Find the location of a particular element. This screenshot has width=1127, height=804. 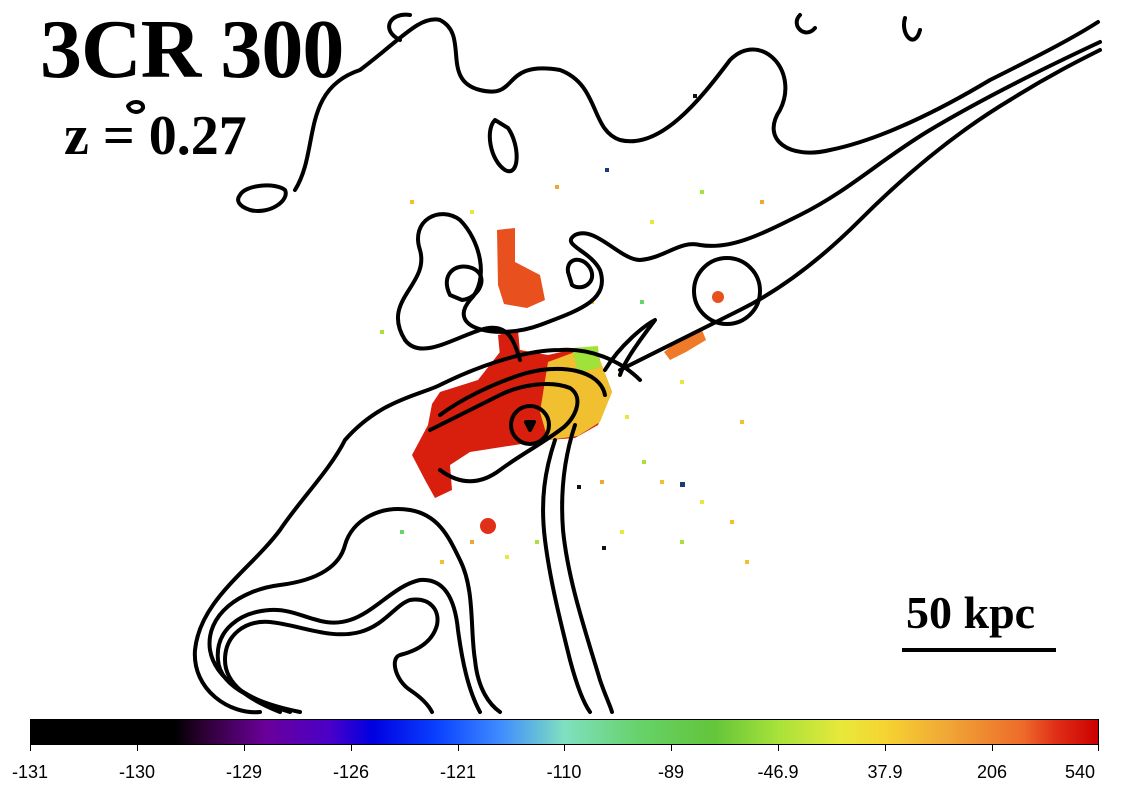

contour-south-lobe-inner is located at coordinates (348, 645).